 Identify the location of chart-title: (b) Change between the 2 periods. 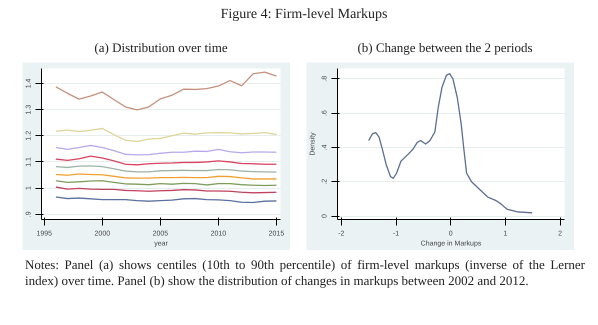
(445, 48).